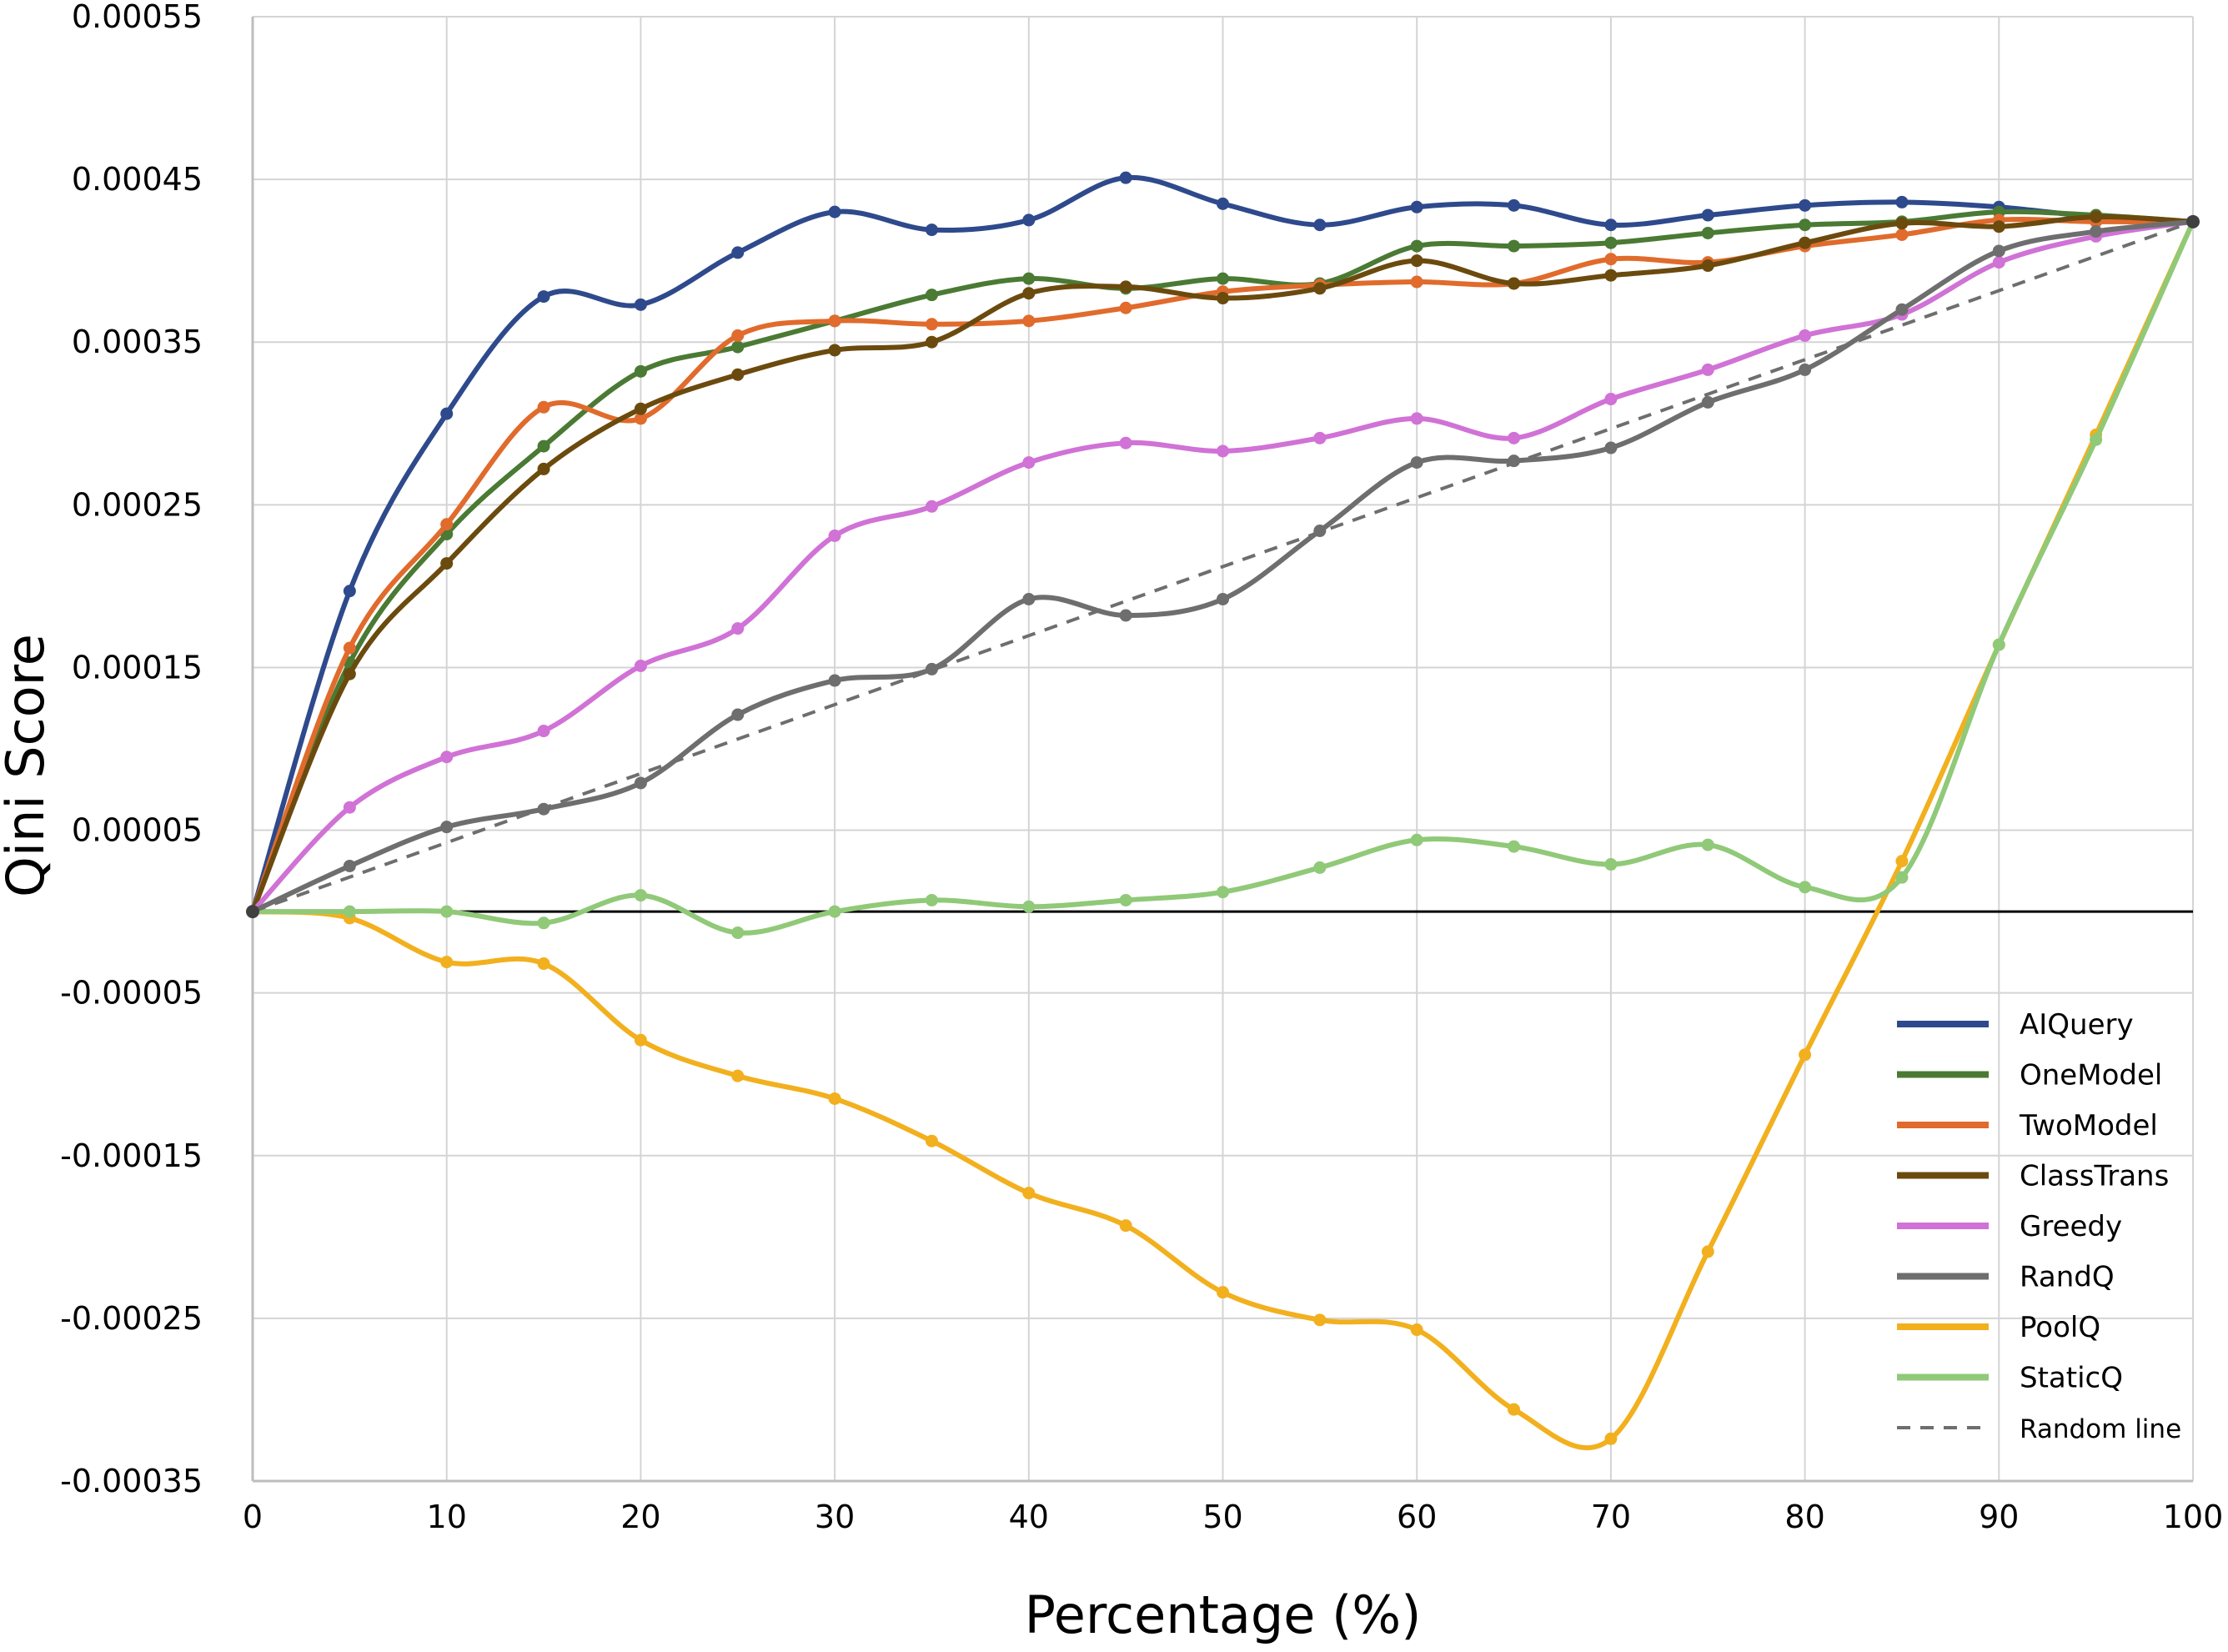 The width and height of the screenshot is (2228, 1652). What do you see at coordinates (28, 765) in the screenshot?
I see `y-axis-title: Qini Score` at bounding box center [28, 765].